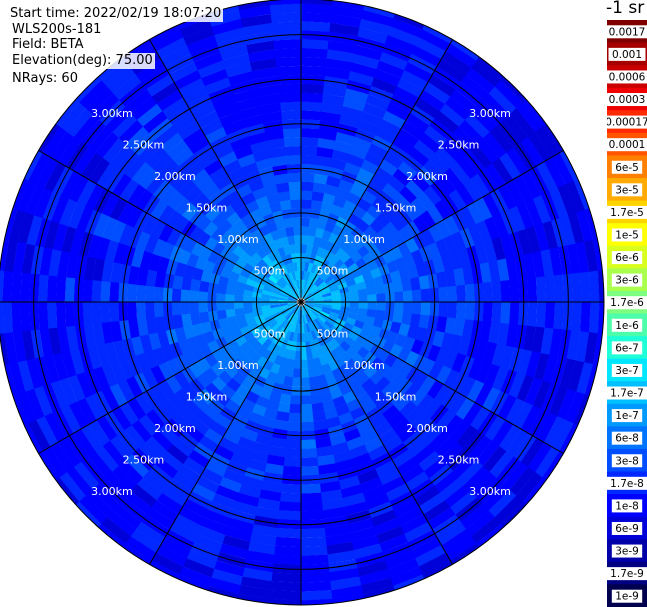 This screenshot has width=647, height=607. Describe the element at coordinates (627, 506) in the screenshot. I see `colorbar-tick-label: 1e-8` at that location.